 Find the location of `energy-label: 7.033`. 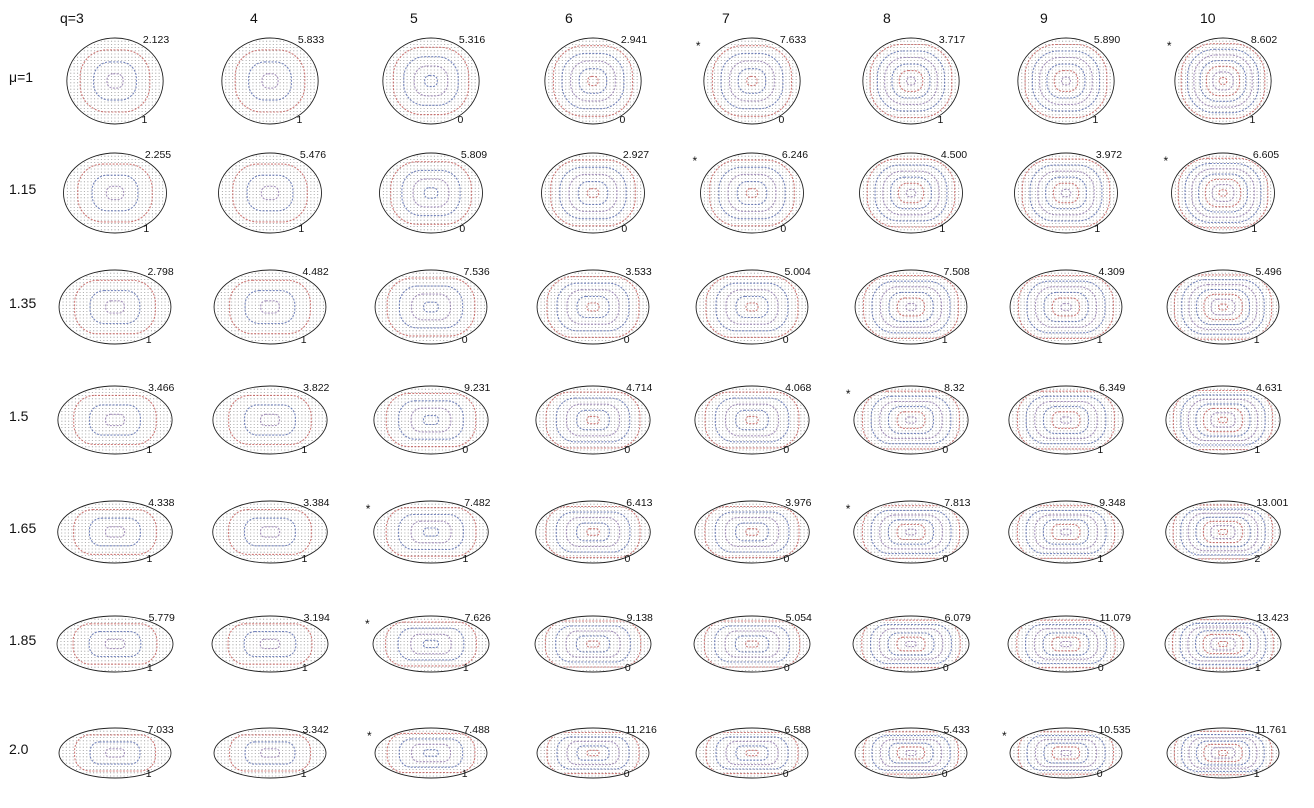

energy-label: 7.033 is located at coordinates (160, 730).